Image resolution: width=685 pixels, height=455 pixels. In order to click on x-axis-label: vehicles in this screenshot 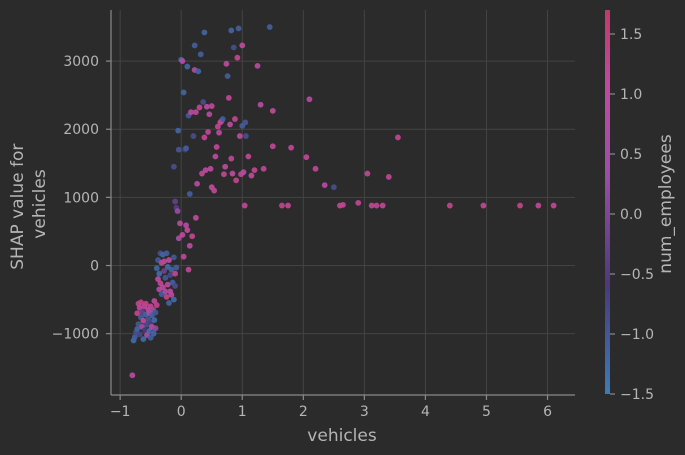, I will do `click(342, 436)`.